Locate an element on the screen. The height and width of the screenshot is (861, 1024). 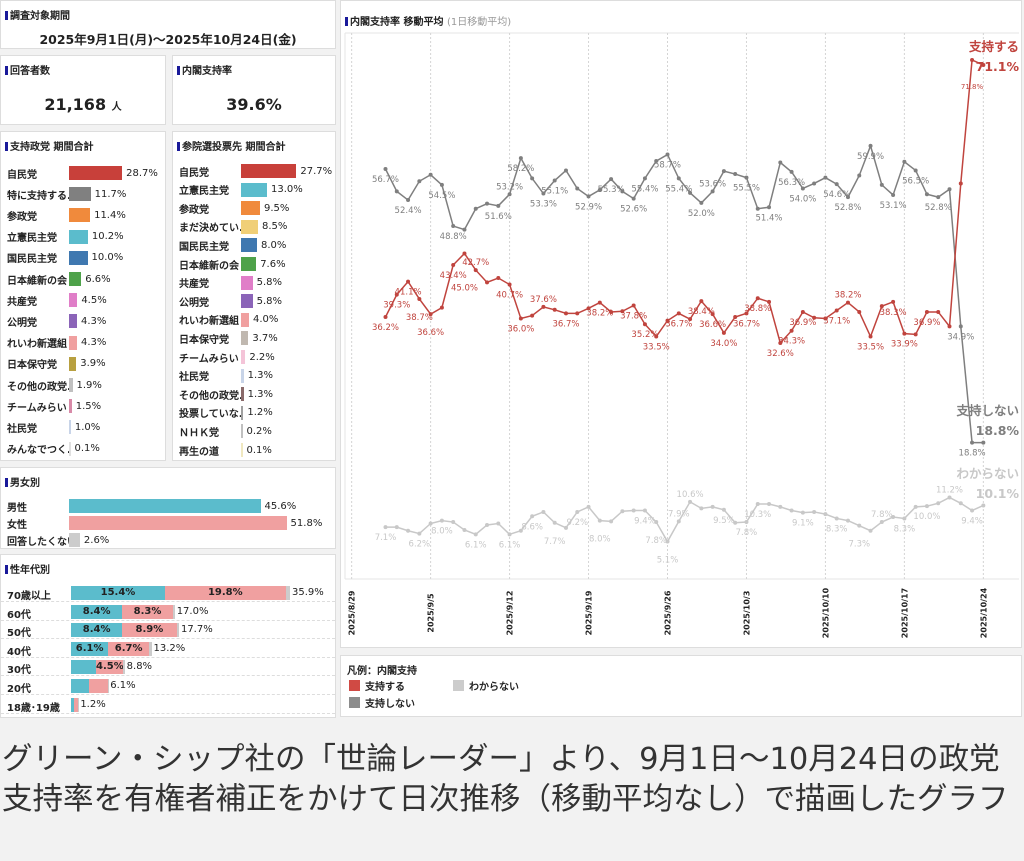
data-label: 32.6% is located at coordinates (780, 354).